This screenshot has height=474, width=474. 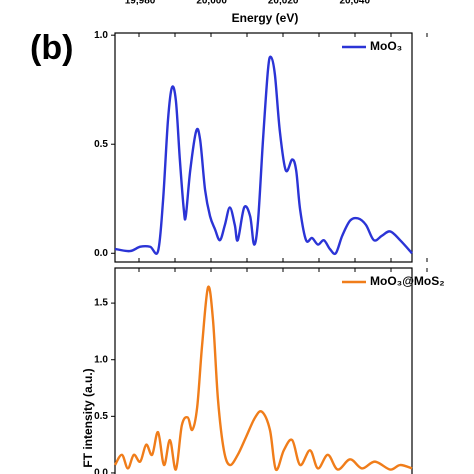 What do you see at coordinates (407, 281) in the screenshot?
I see `legend-label: MoO₃@MoS₂` at bounding box center [407, 281].